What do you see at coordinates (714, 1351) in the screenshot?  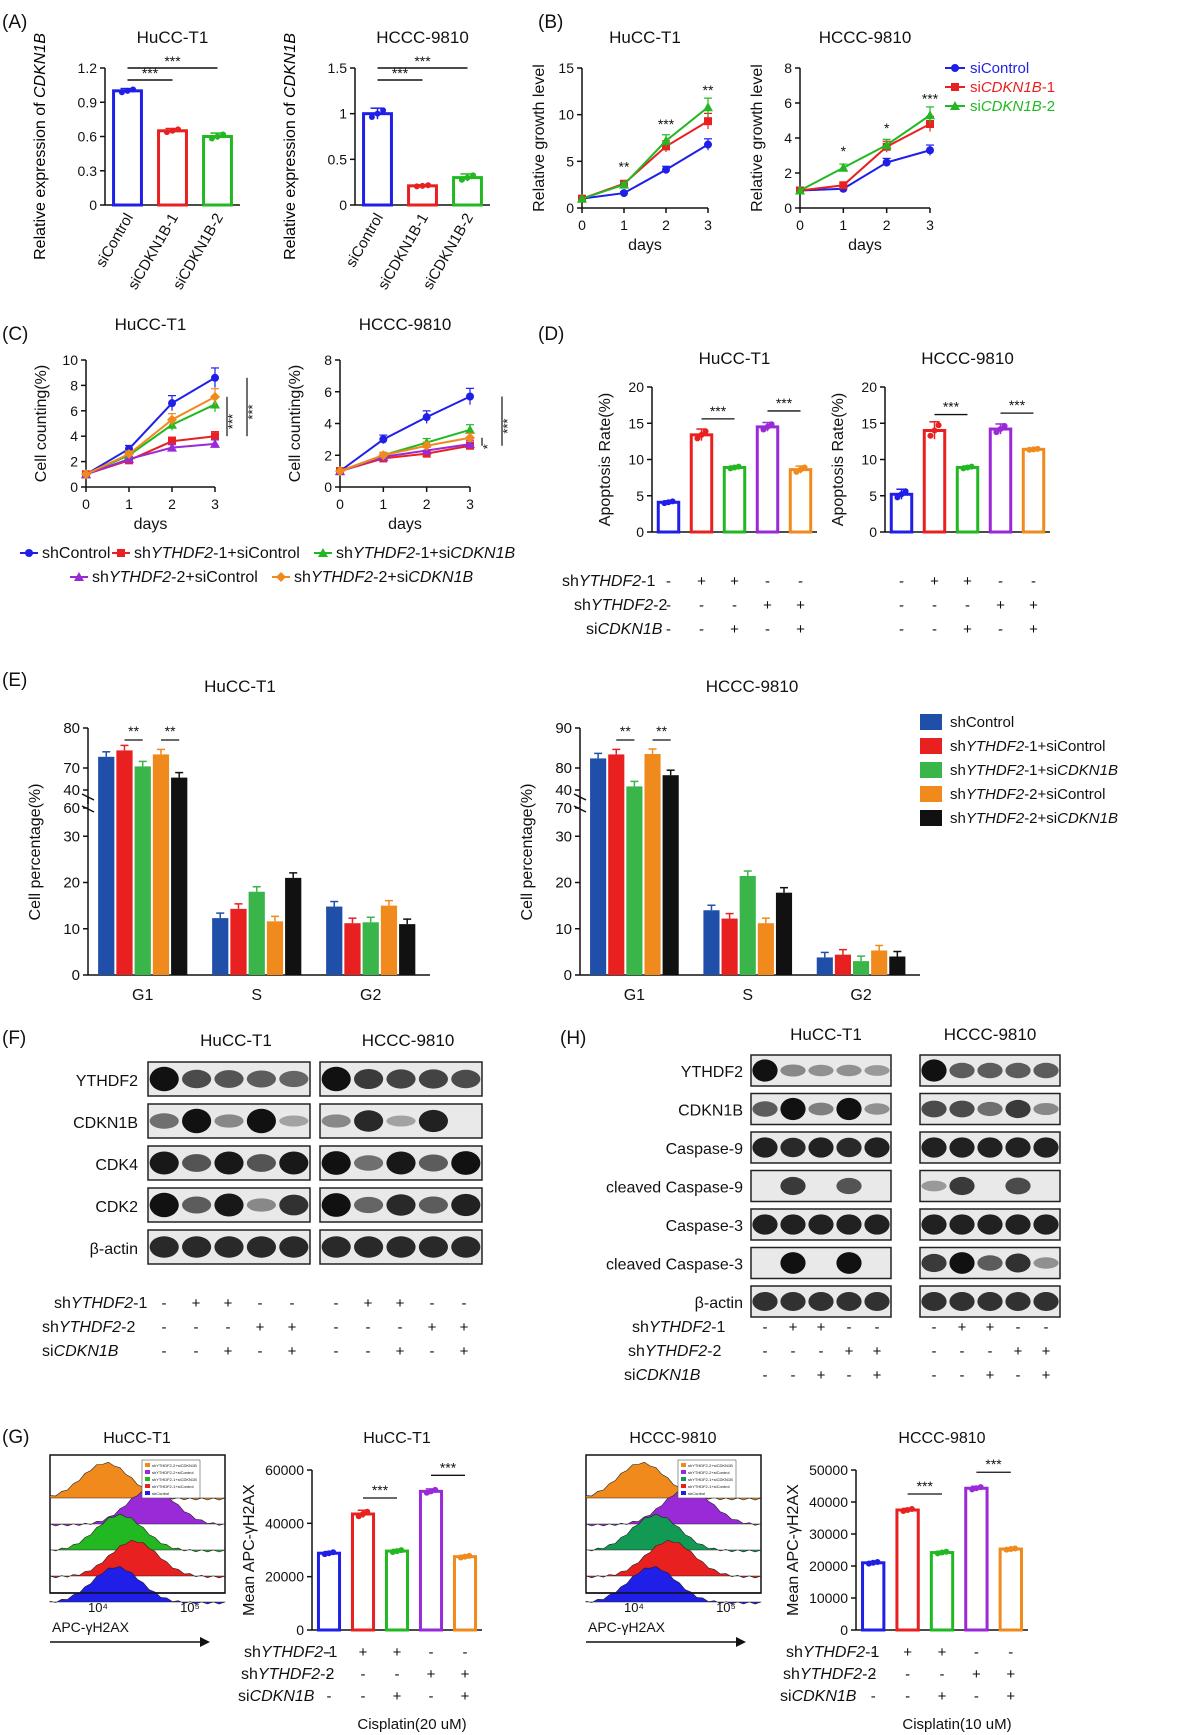 I see `text-span: -2` at bounding box center [714, 1351].